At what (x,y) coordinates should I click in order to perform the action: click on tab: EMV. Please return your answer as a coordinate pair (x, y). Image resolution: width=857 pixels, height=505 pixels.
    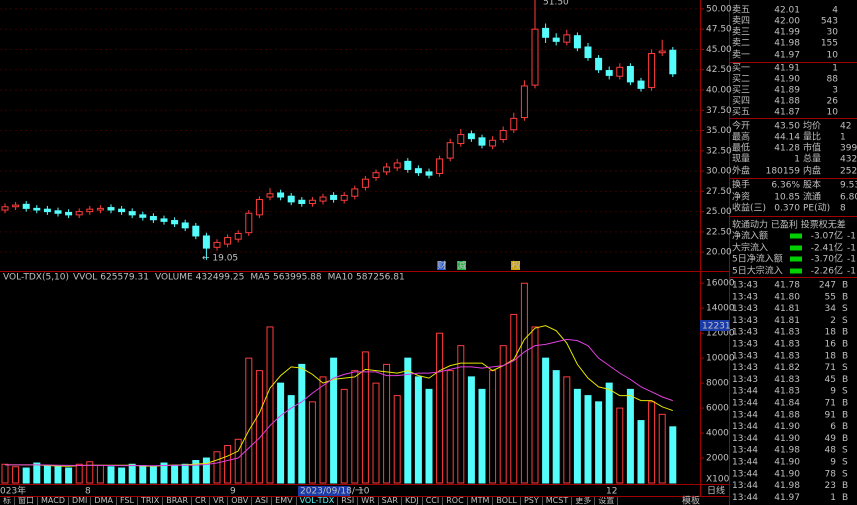
    Looking at the image, I should click on (284, 501).